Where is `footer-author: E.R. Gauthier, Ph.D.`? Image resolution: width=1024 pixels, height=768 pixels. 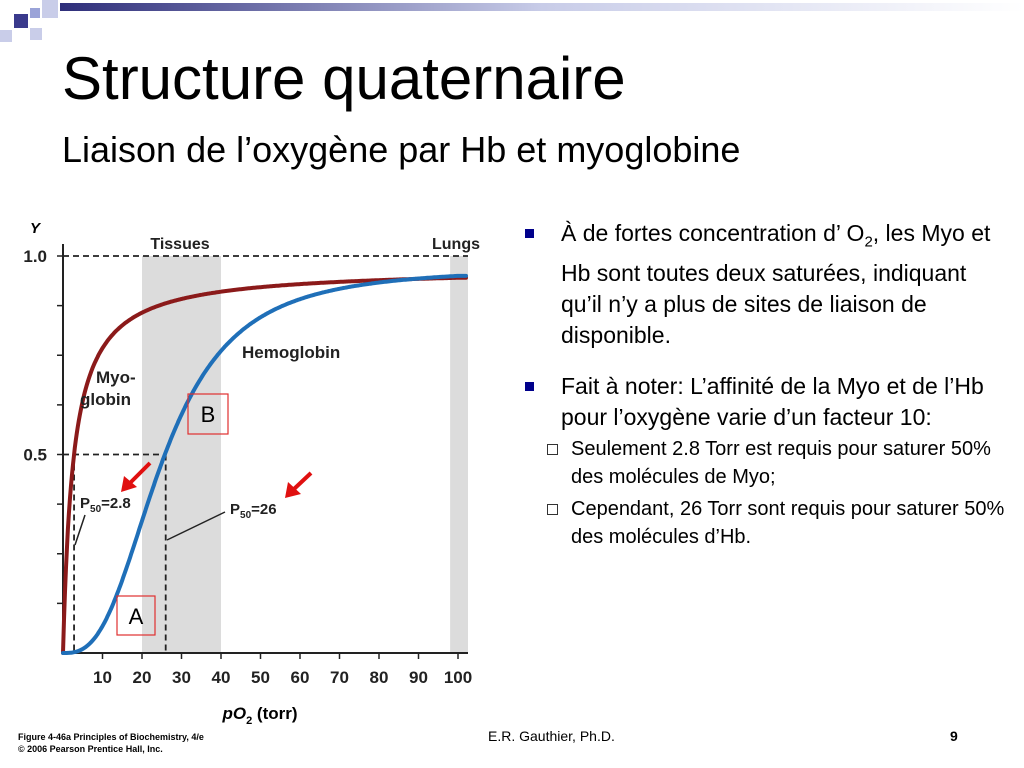 footer-author: E.R. Gauthier, Ph.D. is located at coordinates (551, 736).